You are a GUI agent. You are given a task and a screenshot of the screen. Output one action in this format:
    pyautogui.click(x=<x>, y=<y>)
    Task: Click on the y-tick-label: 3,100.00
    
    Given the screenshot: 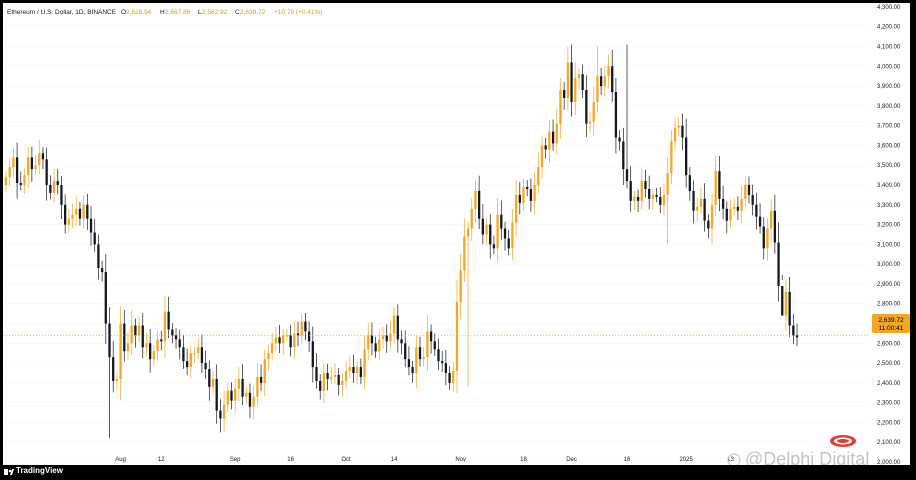 What is the action you would take?
    pyautogui.click(x=889, y=245)
    